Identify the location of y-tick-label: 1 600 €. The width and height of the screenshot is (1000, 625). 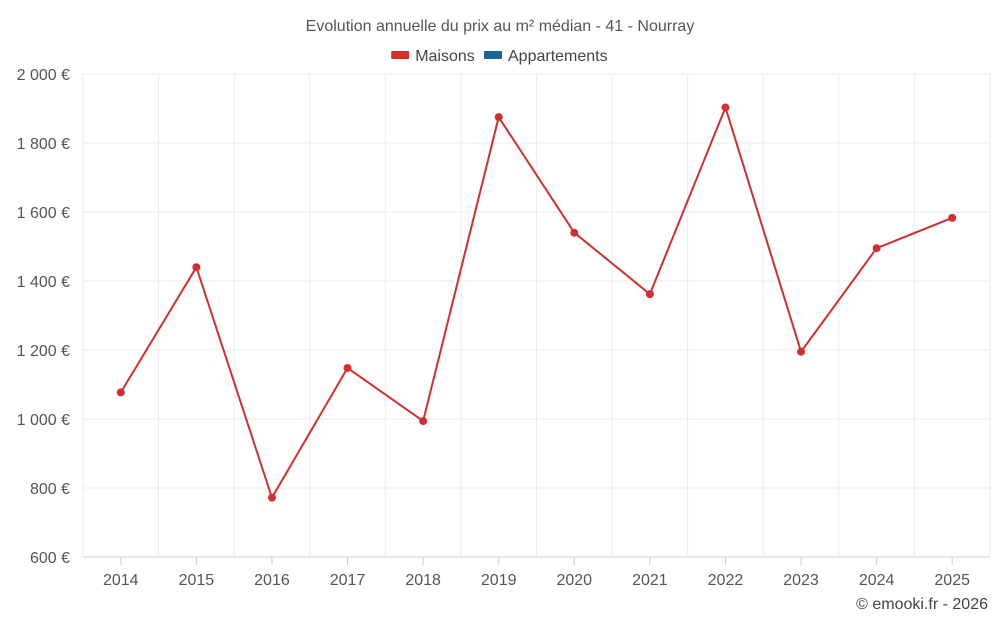
(43, 213).